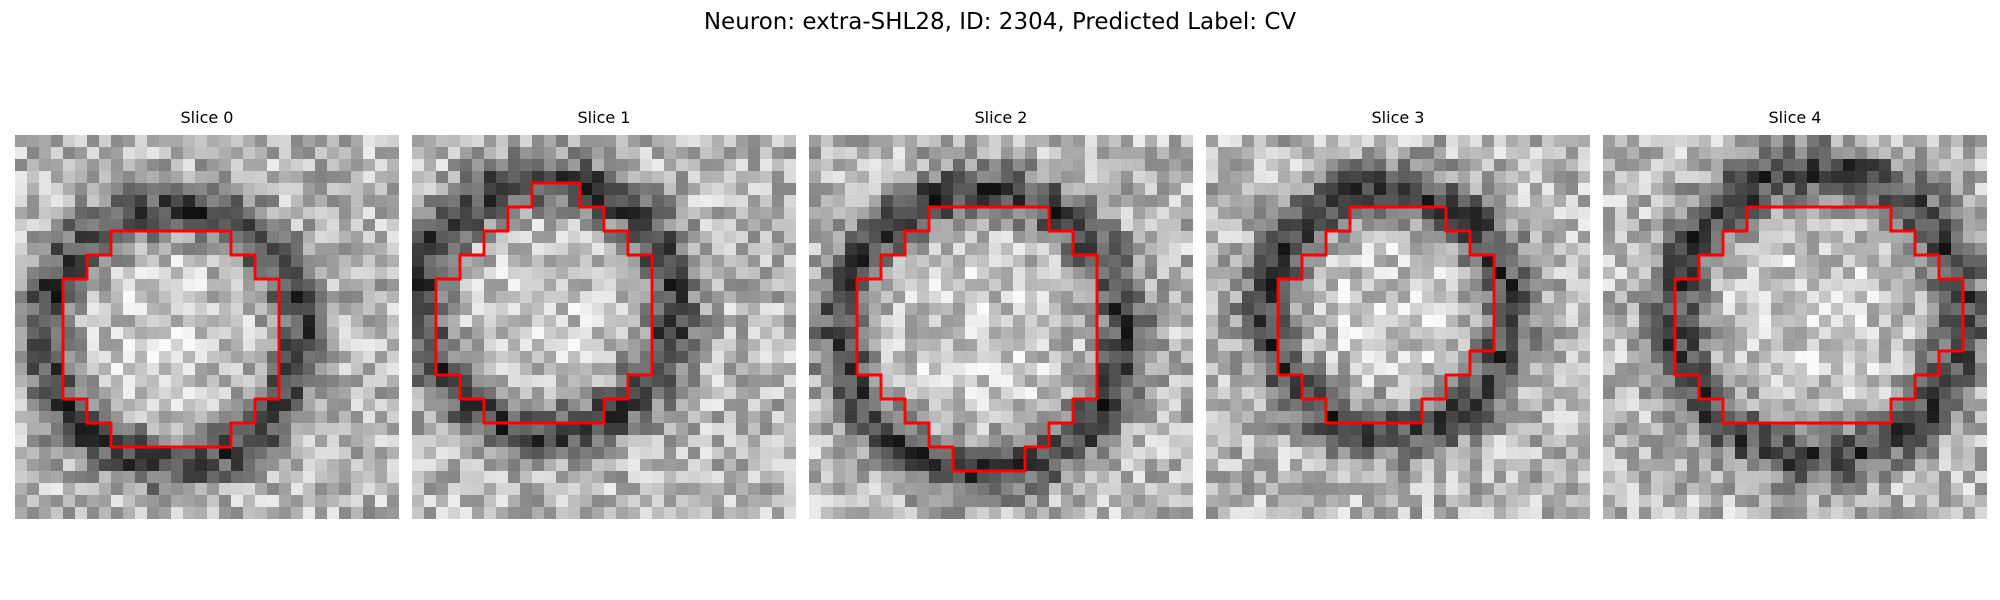 The height and width of the screenshot is (600, 2000). What do you see at coordinates (604, 117) in the screenshot?
I see `slice-title: Slice 1` at bounding box center [604, 117].